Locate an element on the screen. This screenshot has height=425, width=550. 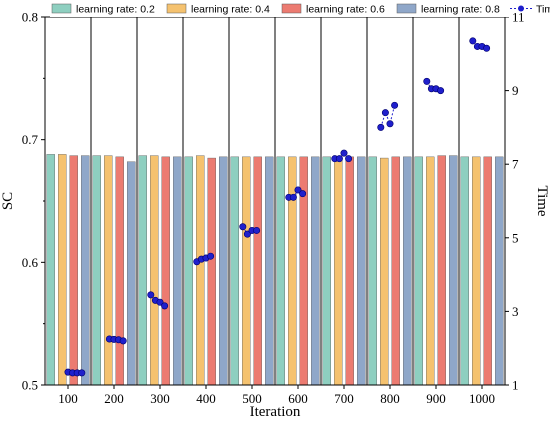
legend-label: learning rate: 0.6 is located at coordinates (345, 10).